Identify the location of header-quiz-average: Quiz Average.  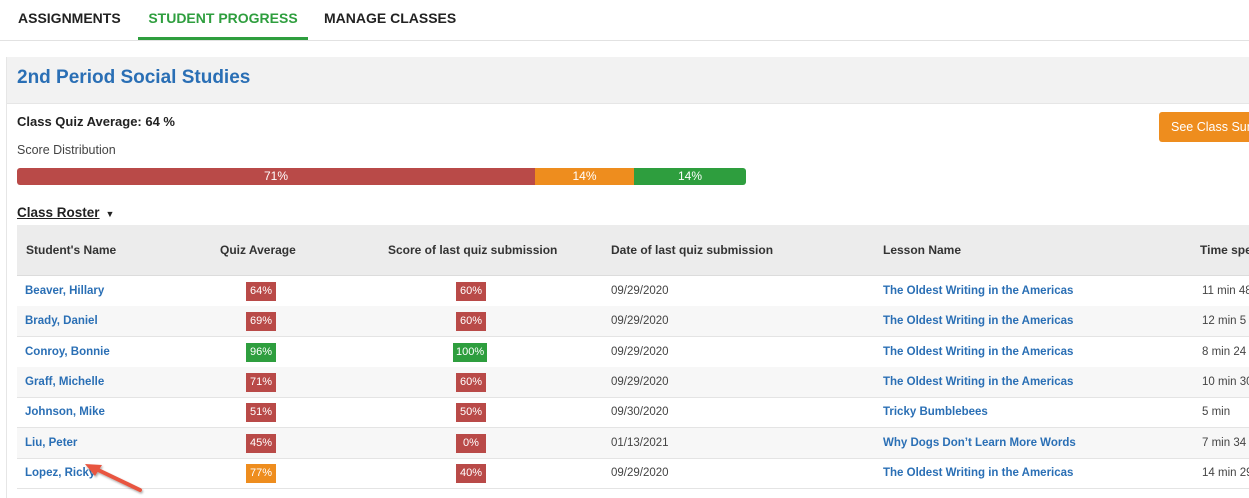
(258, 250).